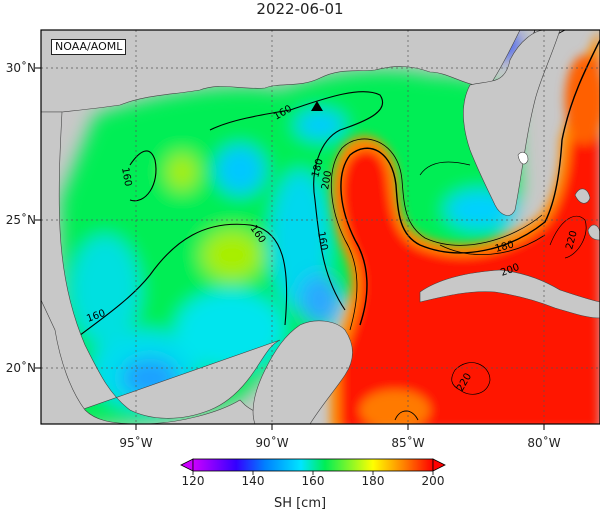  Describe the element at coordinates (572, 239) in the screenshot. I see `contour-label: 220` at that location.